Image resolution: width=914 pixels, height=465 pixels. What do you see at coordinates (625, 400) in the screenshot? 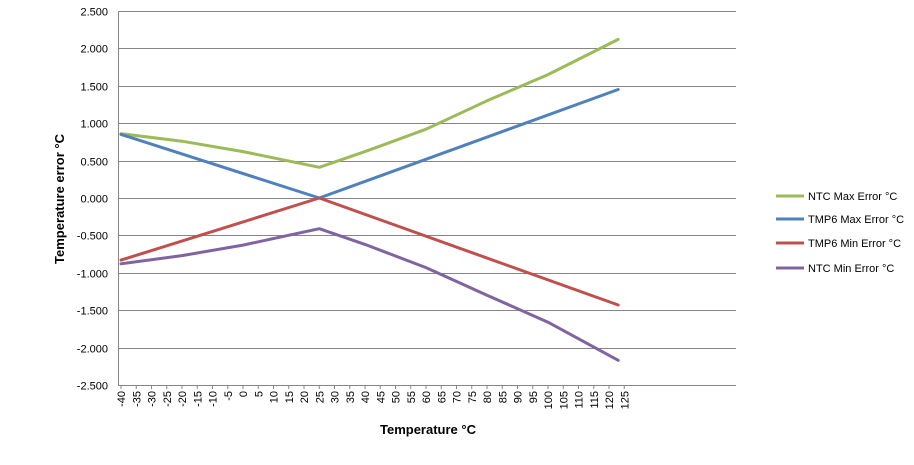
I see `x-tick-label: 125` at bounding box center [625, 400].